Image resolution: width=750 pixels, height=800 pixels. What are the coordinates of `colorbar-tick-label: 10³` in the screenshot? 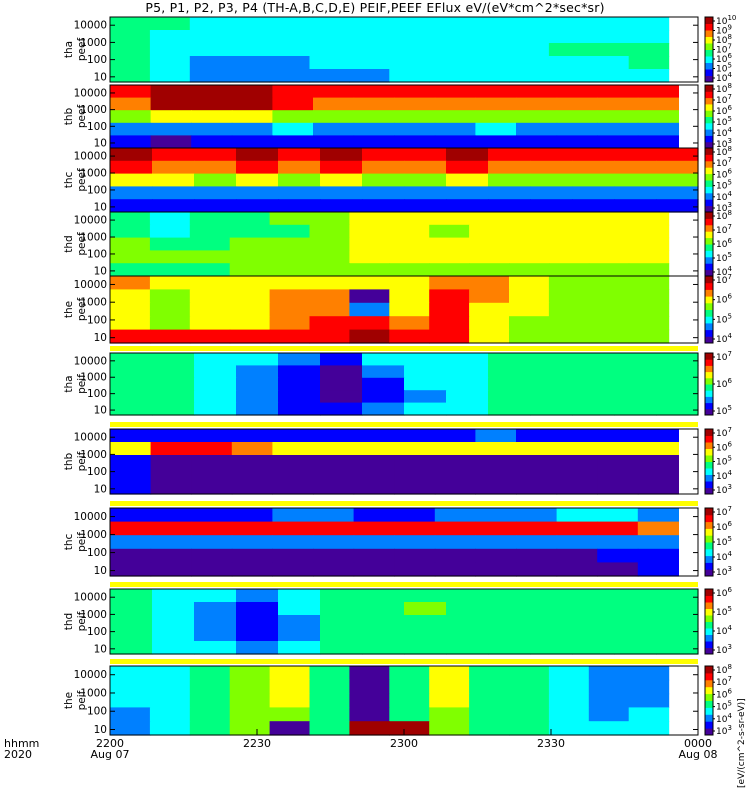 It's located at (724, 571).